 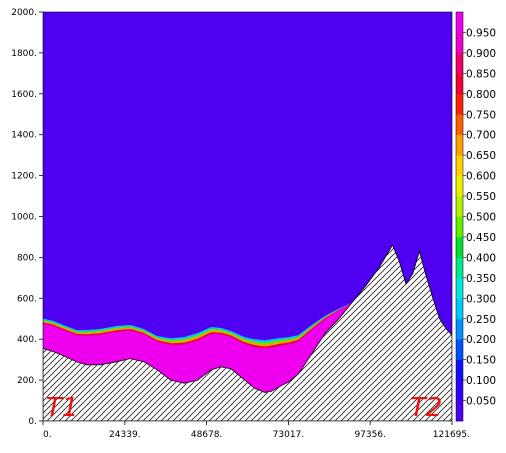 What do you see at coordinates (481, 74) in the screenshot?
I see `colorbar-tick-label: 0.850` at bounding box center [481, 74].